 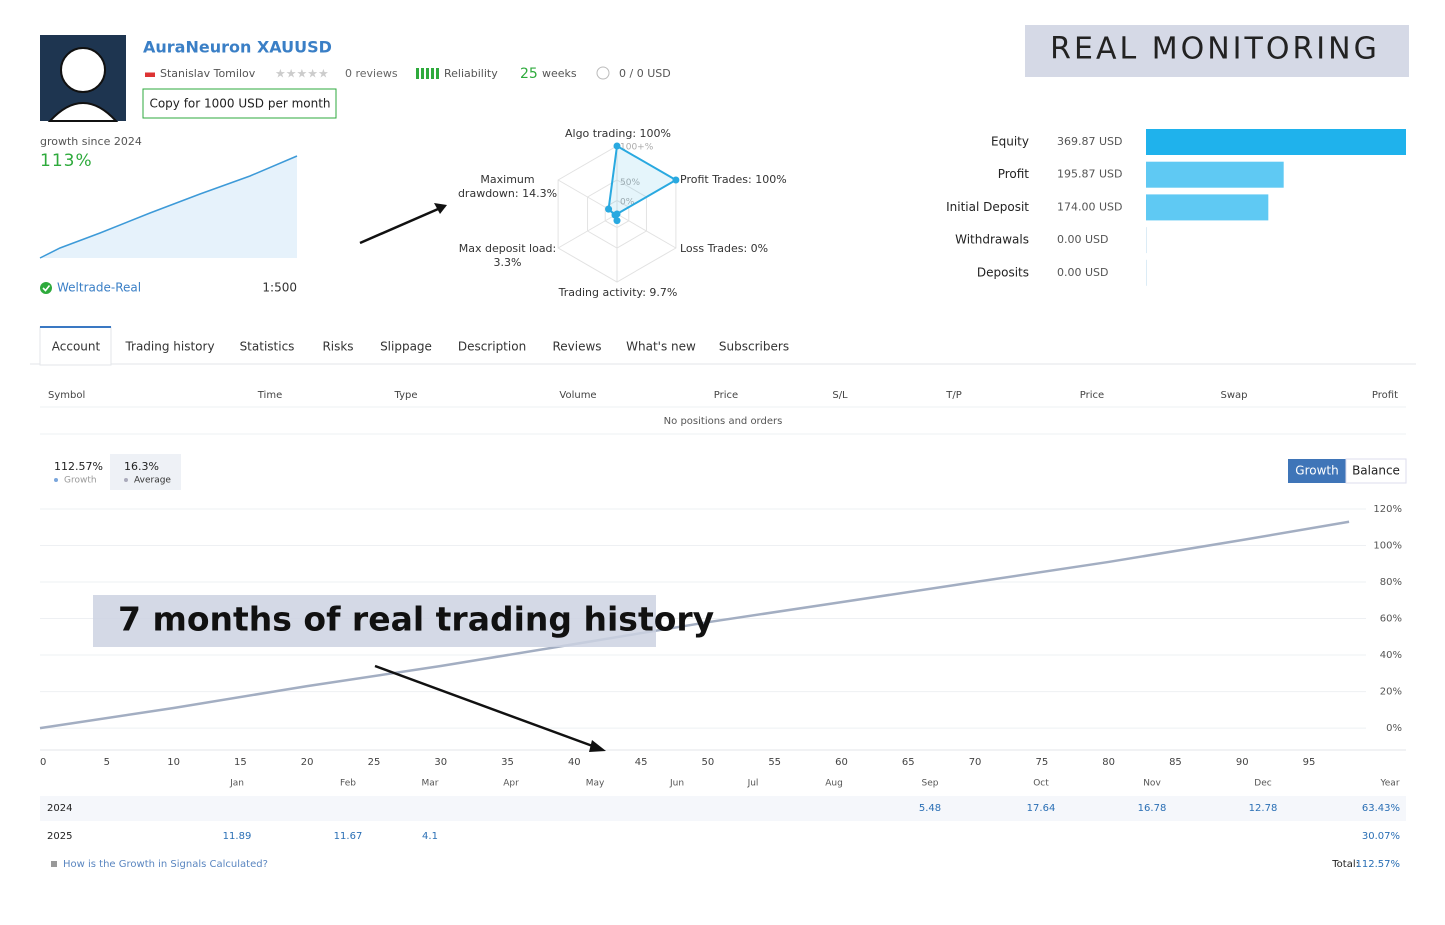 What do you see at coordinates (1378, 864) in the screenshot?
I see `total-value: 112.57%` at bounding box center [1378, 864].